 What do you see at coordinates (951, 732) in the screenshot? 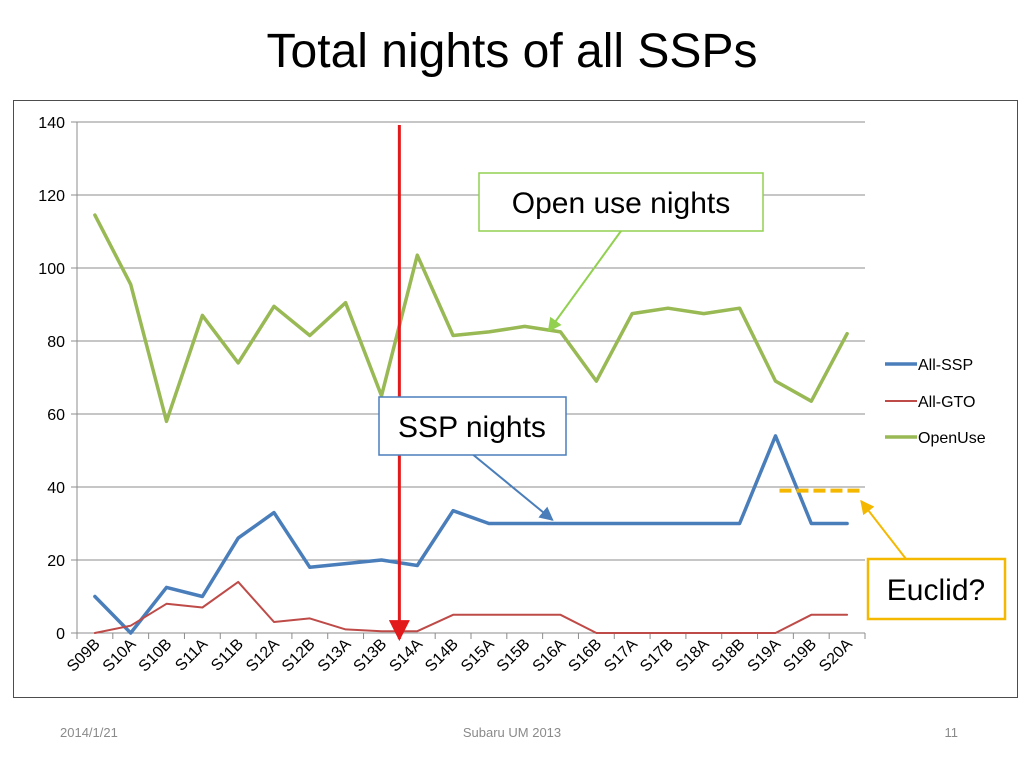
I see `page-number: 11` at bounding box center [951, 732].